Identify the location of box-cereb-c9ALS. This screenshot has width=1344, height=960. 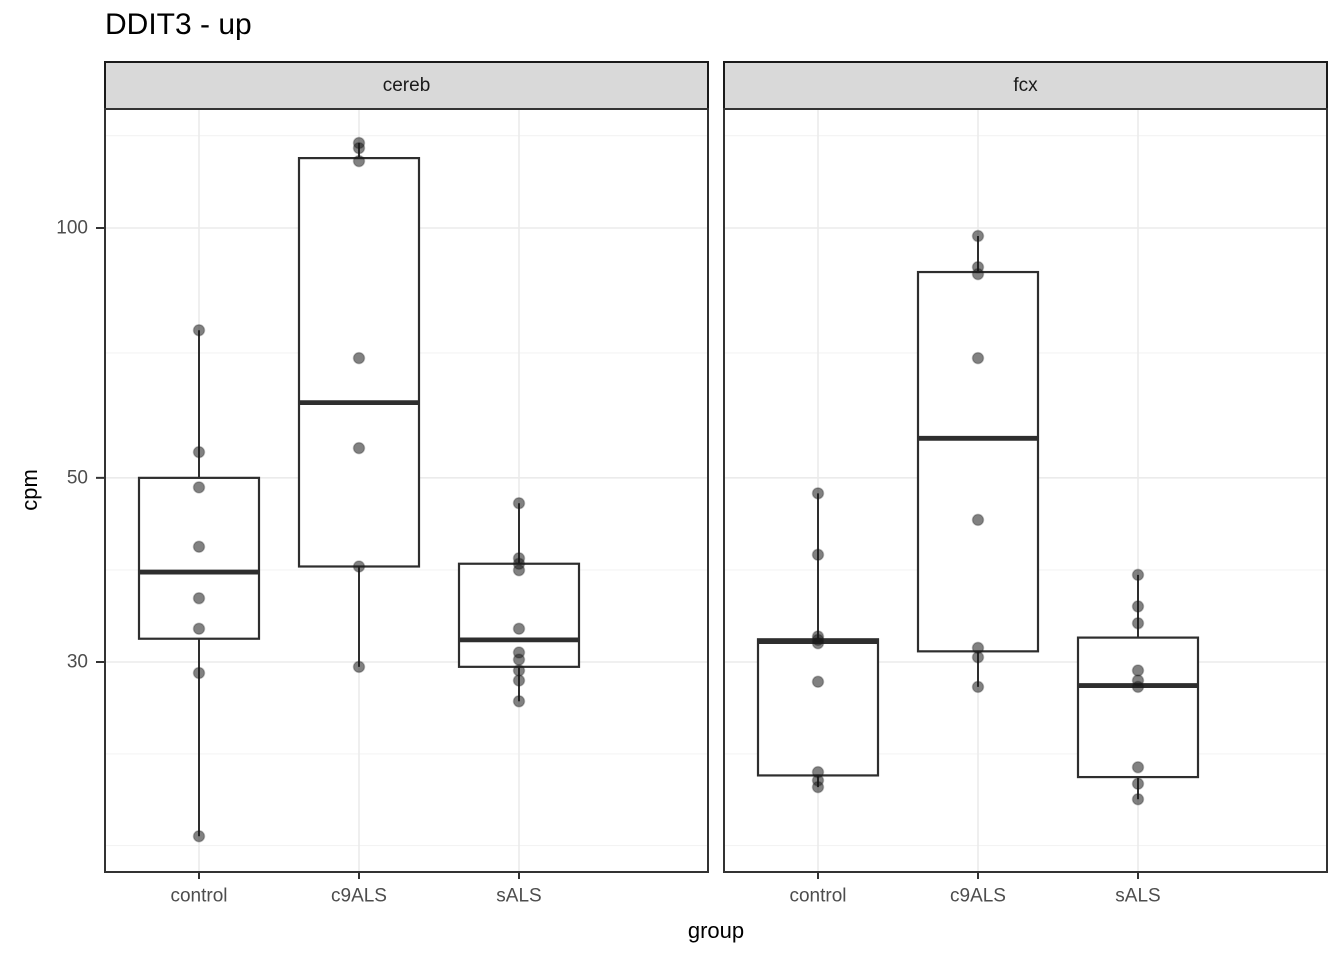
(359, 362).